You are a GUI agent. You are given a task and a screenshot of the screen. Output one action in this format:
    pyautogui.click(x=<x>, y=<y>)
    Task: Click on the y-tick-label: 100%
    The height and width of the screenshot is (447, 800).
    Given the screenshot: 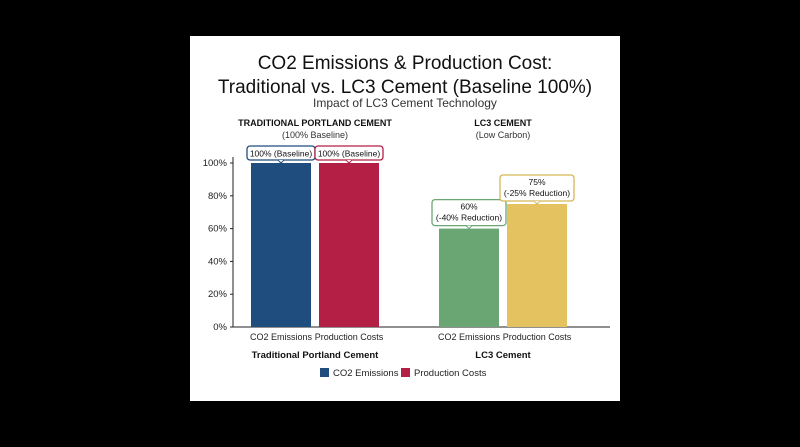 What is the action you would take?
    pyautogui.click(x=215, y=163)
    